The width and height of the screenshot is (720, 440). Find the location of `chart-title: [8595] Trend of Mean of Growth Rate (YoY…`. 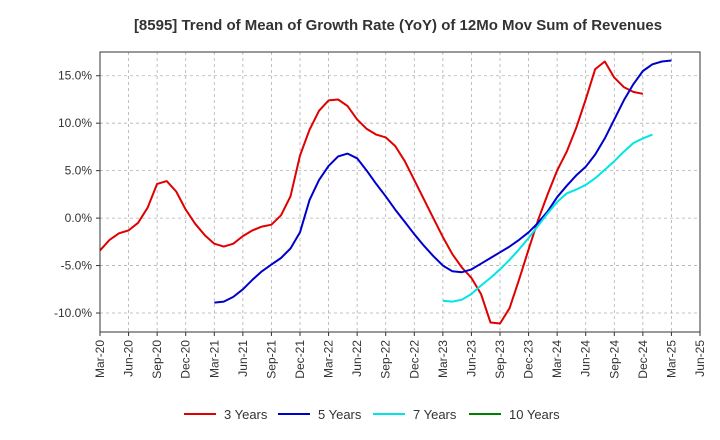

chart-title: [8595] Trend of Mean of Growth Rate (YoY… is located at coordinates (398, 25).